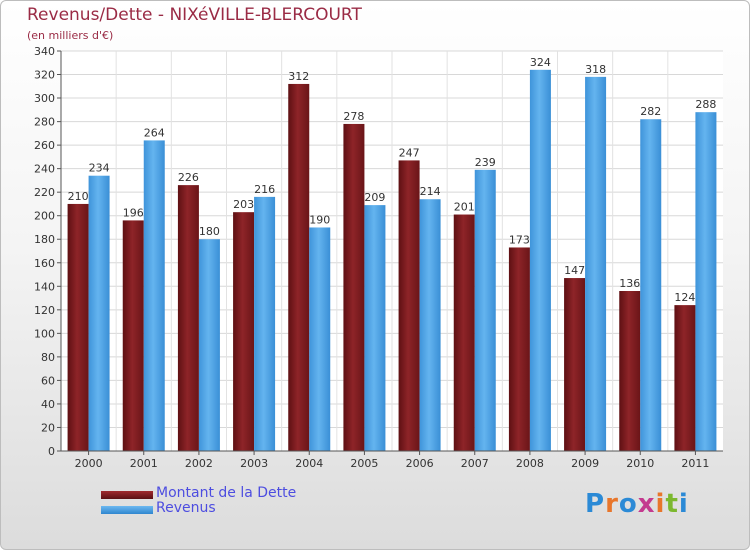  I want to click on y-tick-label: 260, so click(44, 145).